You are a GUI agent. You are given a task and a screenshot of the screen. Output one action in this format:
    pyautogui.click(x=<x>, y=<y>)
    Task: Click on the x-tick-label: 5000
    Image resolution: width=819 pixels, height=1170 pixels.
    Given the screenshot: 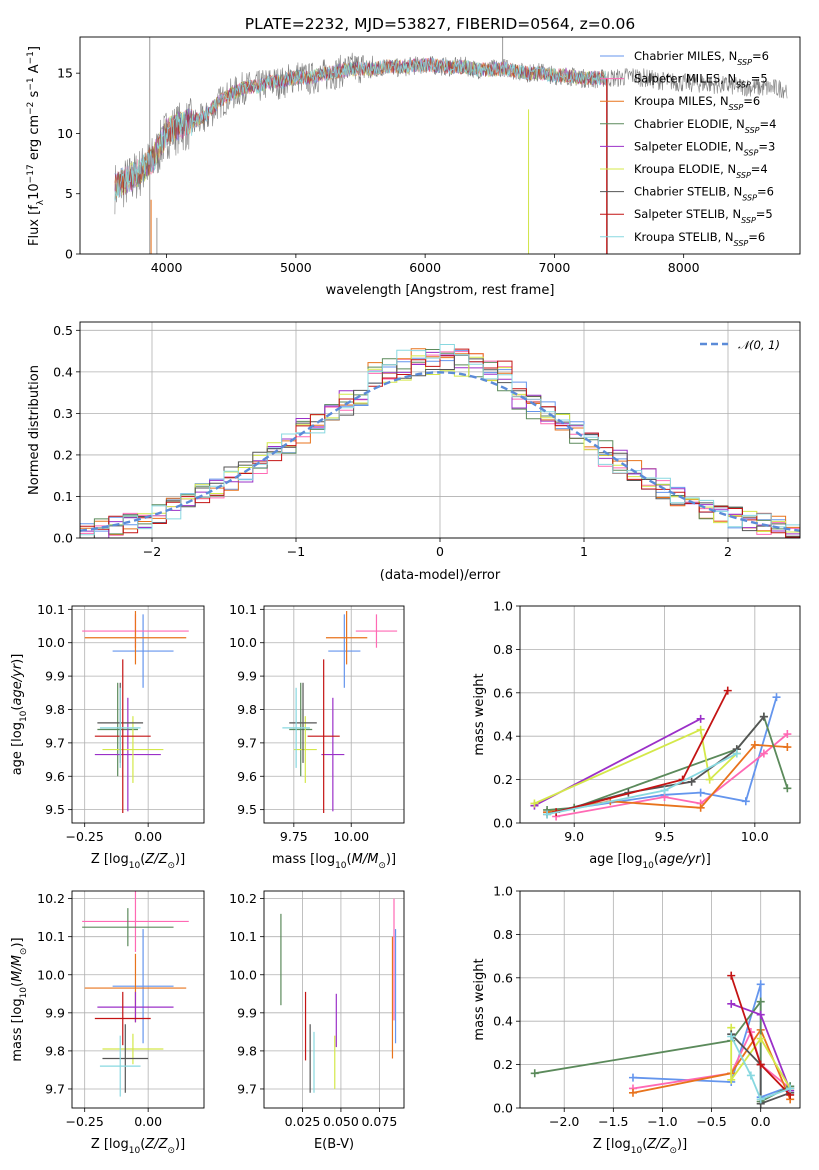 What is the action you would take?
    pyautogui.click(x=296, y=267)
    